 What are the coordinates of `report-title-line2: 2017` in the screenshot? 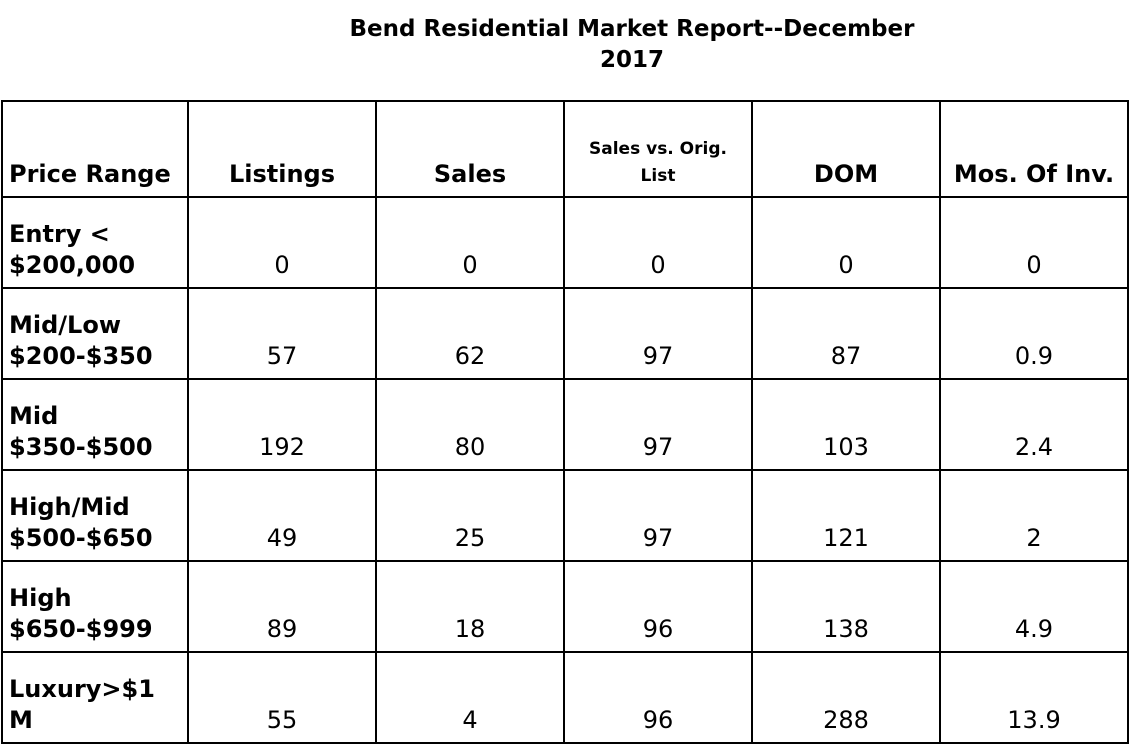 It's located at (631, 60).